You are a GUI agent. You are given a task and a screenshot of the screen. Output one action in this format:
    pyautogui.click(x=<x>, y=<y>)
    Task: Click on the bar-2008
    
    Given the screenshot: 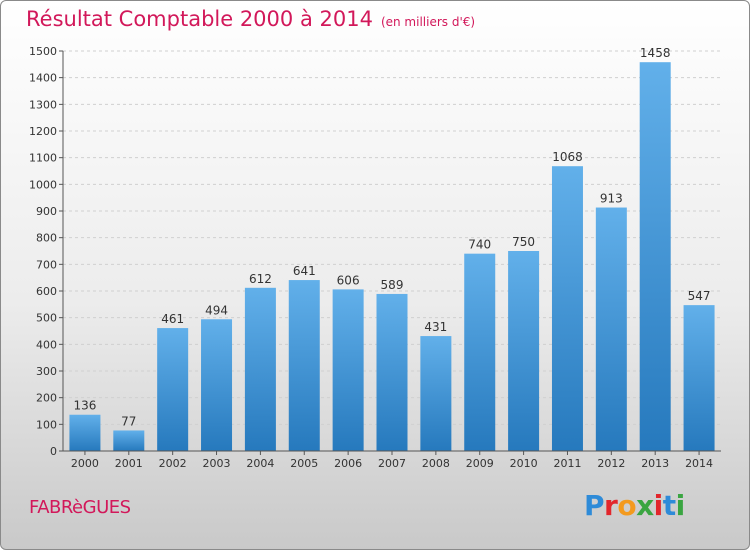 What is the action you would take?
    pyautogui.click(x=436, y=393)
    